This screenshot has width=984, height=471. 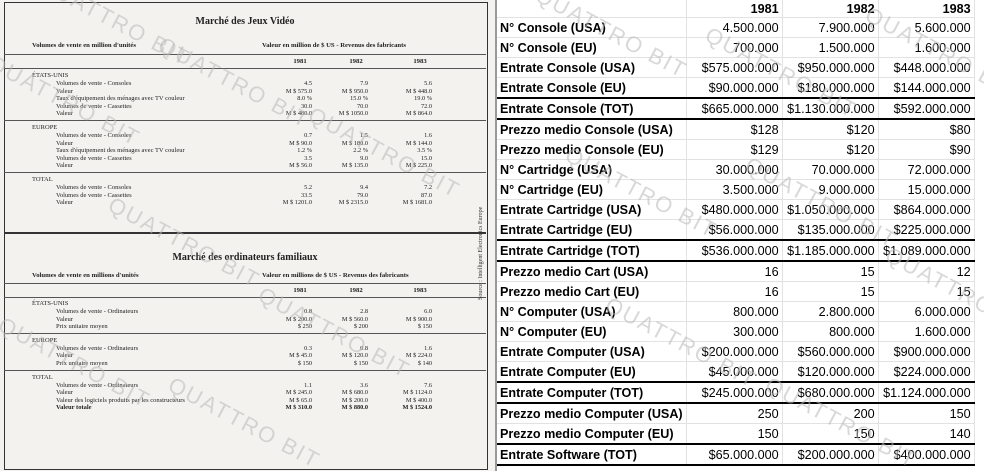 I want to click on row-label: Volumes de vente - Ordinateurs, so click(x=97, y=385).